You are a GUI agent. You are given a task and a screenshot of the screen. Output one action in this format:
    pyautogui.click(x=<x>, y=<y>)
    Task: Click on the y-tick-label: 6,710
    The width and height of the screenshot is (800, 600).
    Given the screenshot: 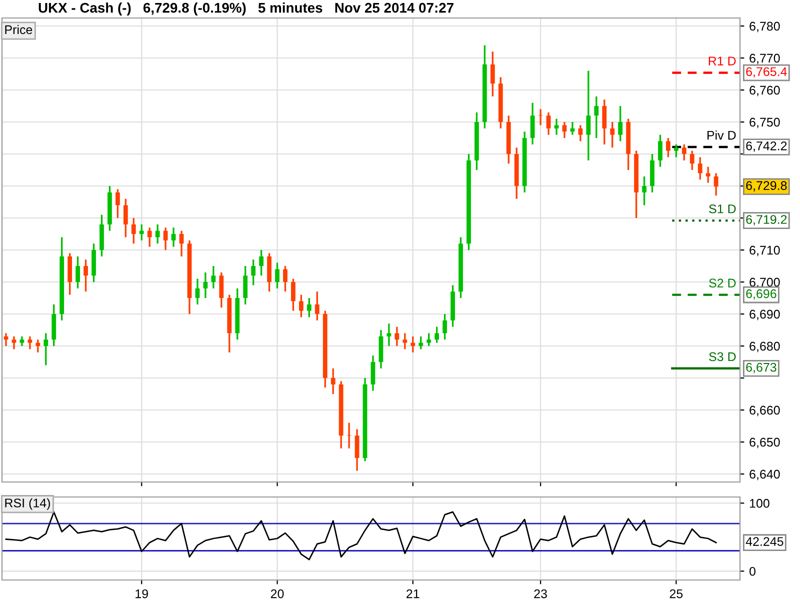 What is the action you would take?
    pyautogui.click(x=765, y=251)
    